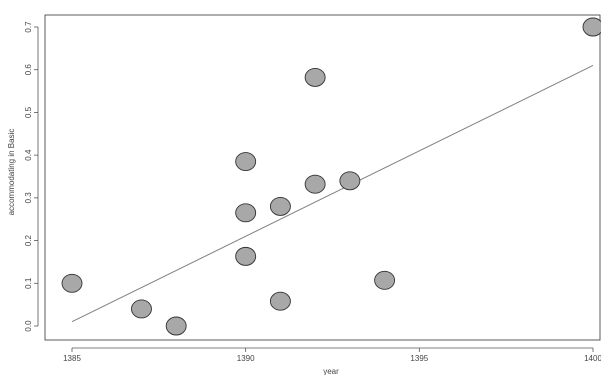 The width and height of the screenshot is (601, 375). I want to click on y-tick-label: 0.1, so click(28, 283).